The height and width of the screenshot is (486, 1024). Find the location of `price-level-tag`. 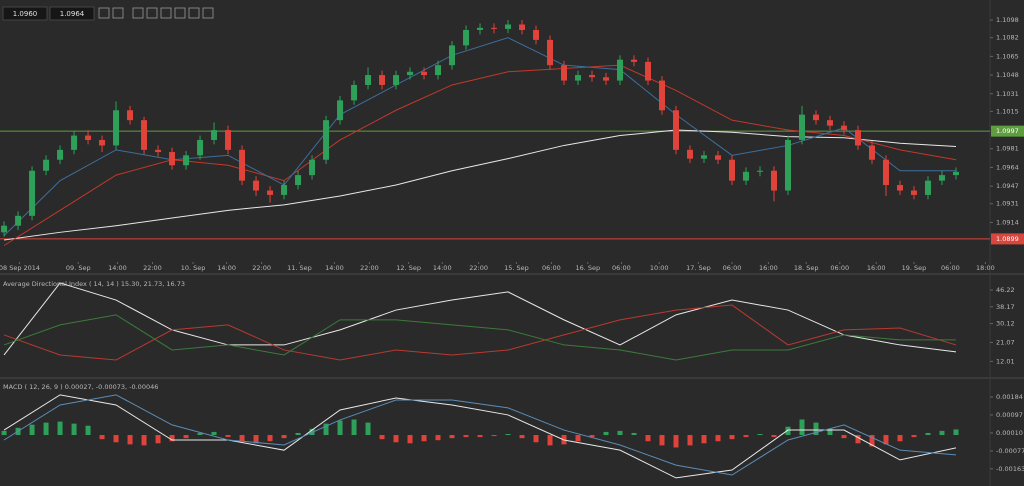

price-level-tag is located at coordinates (1007, 131).